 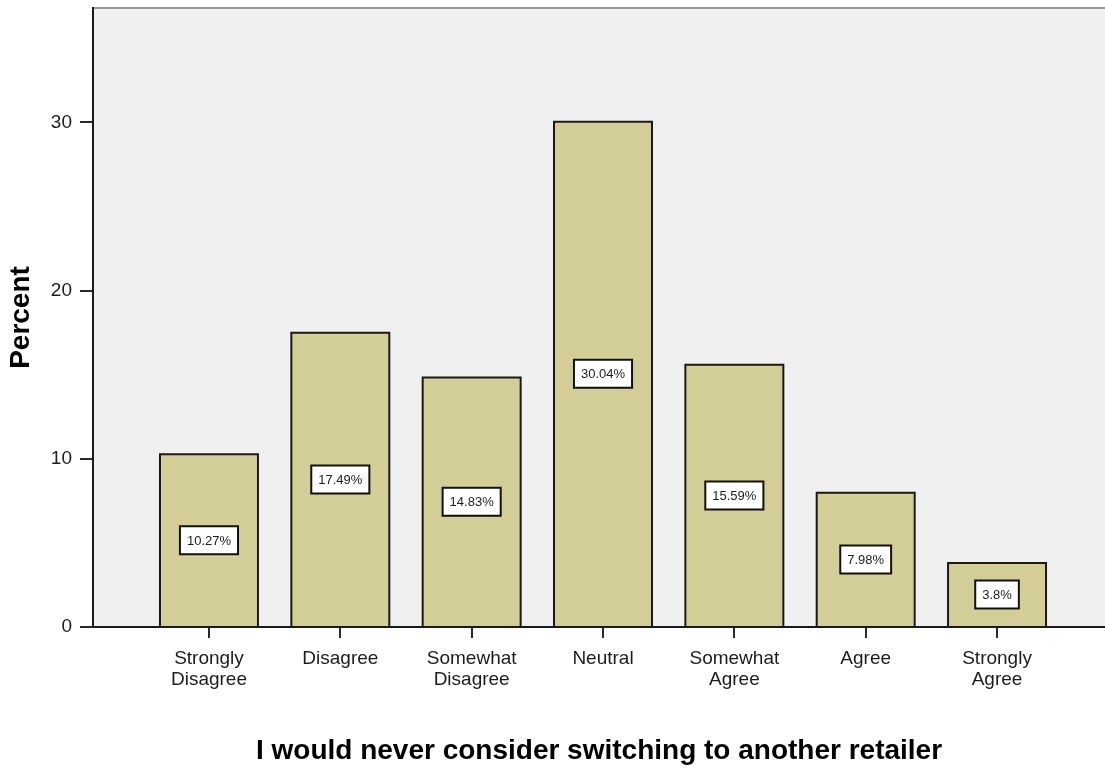 What do you see at coordinates (61, 289) in the screenshot?
I see `y-tick-label: 20` at bounding box center [61, 289].